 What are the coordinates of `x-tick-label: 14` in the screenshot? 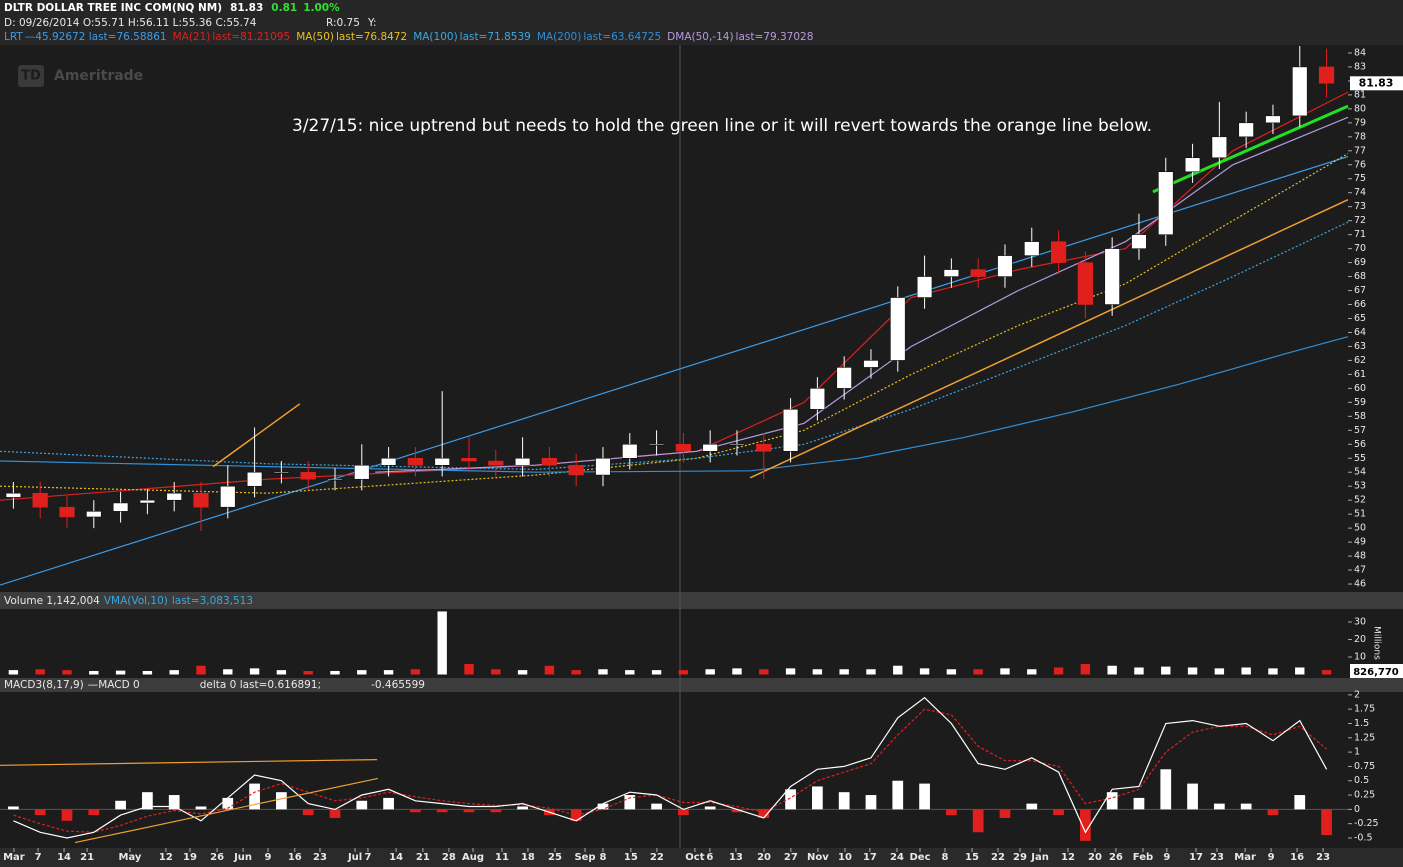 It's located at (64, 857).